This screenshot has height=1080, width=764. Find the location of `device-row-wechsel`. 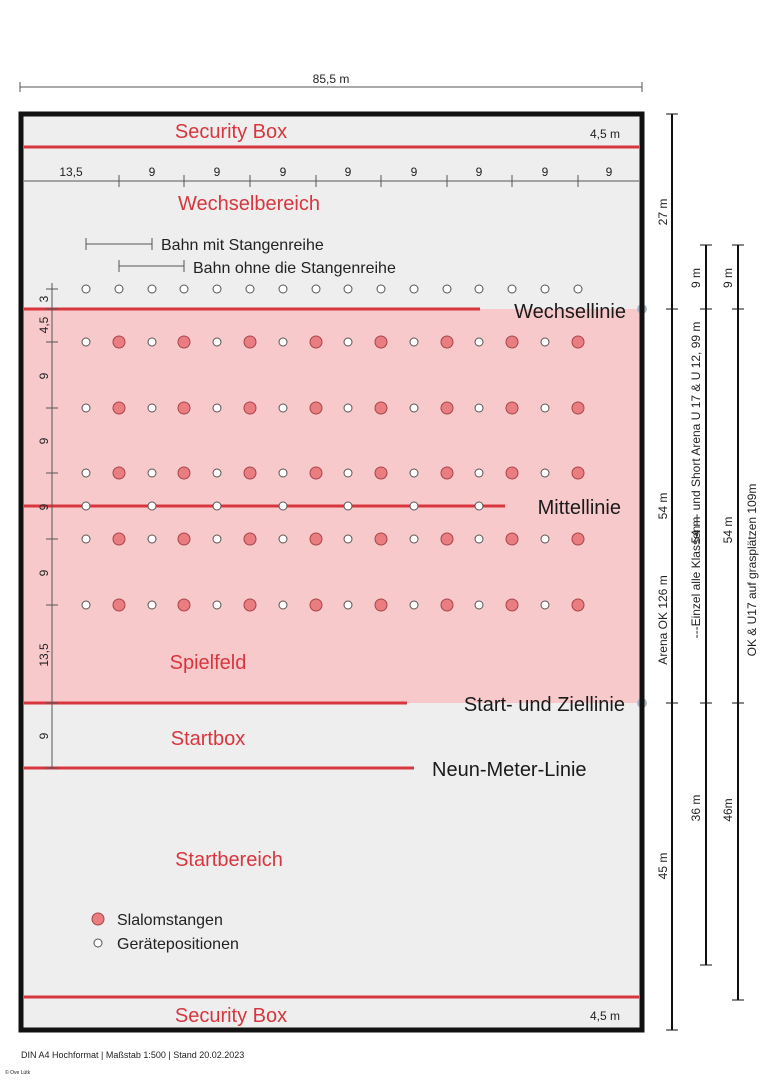

device-row-wechsel is located at coordinates (332, 289).